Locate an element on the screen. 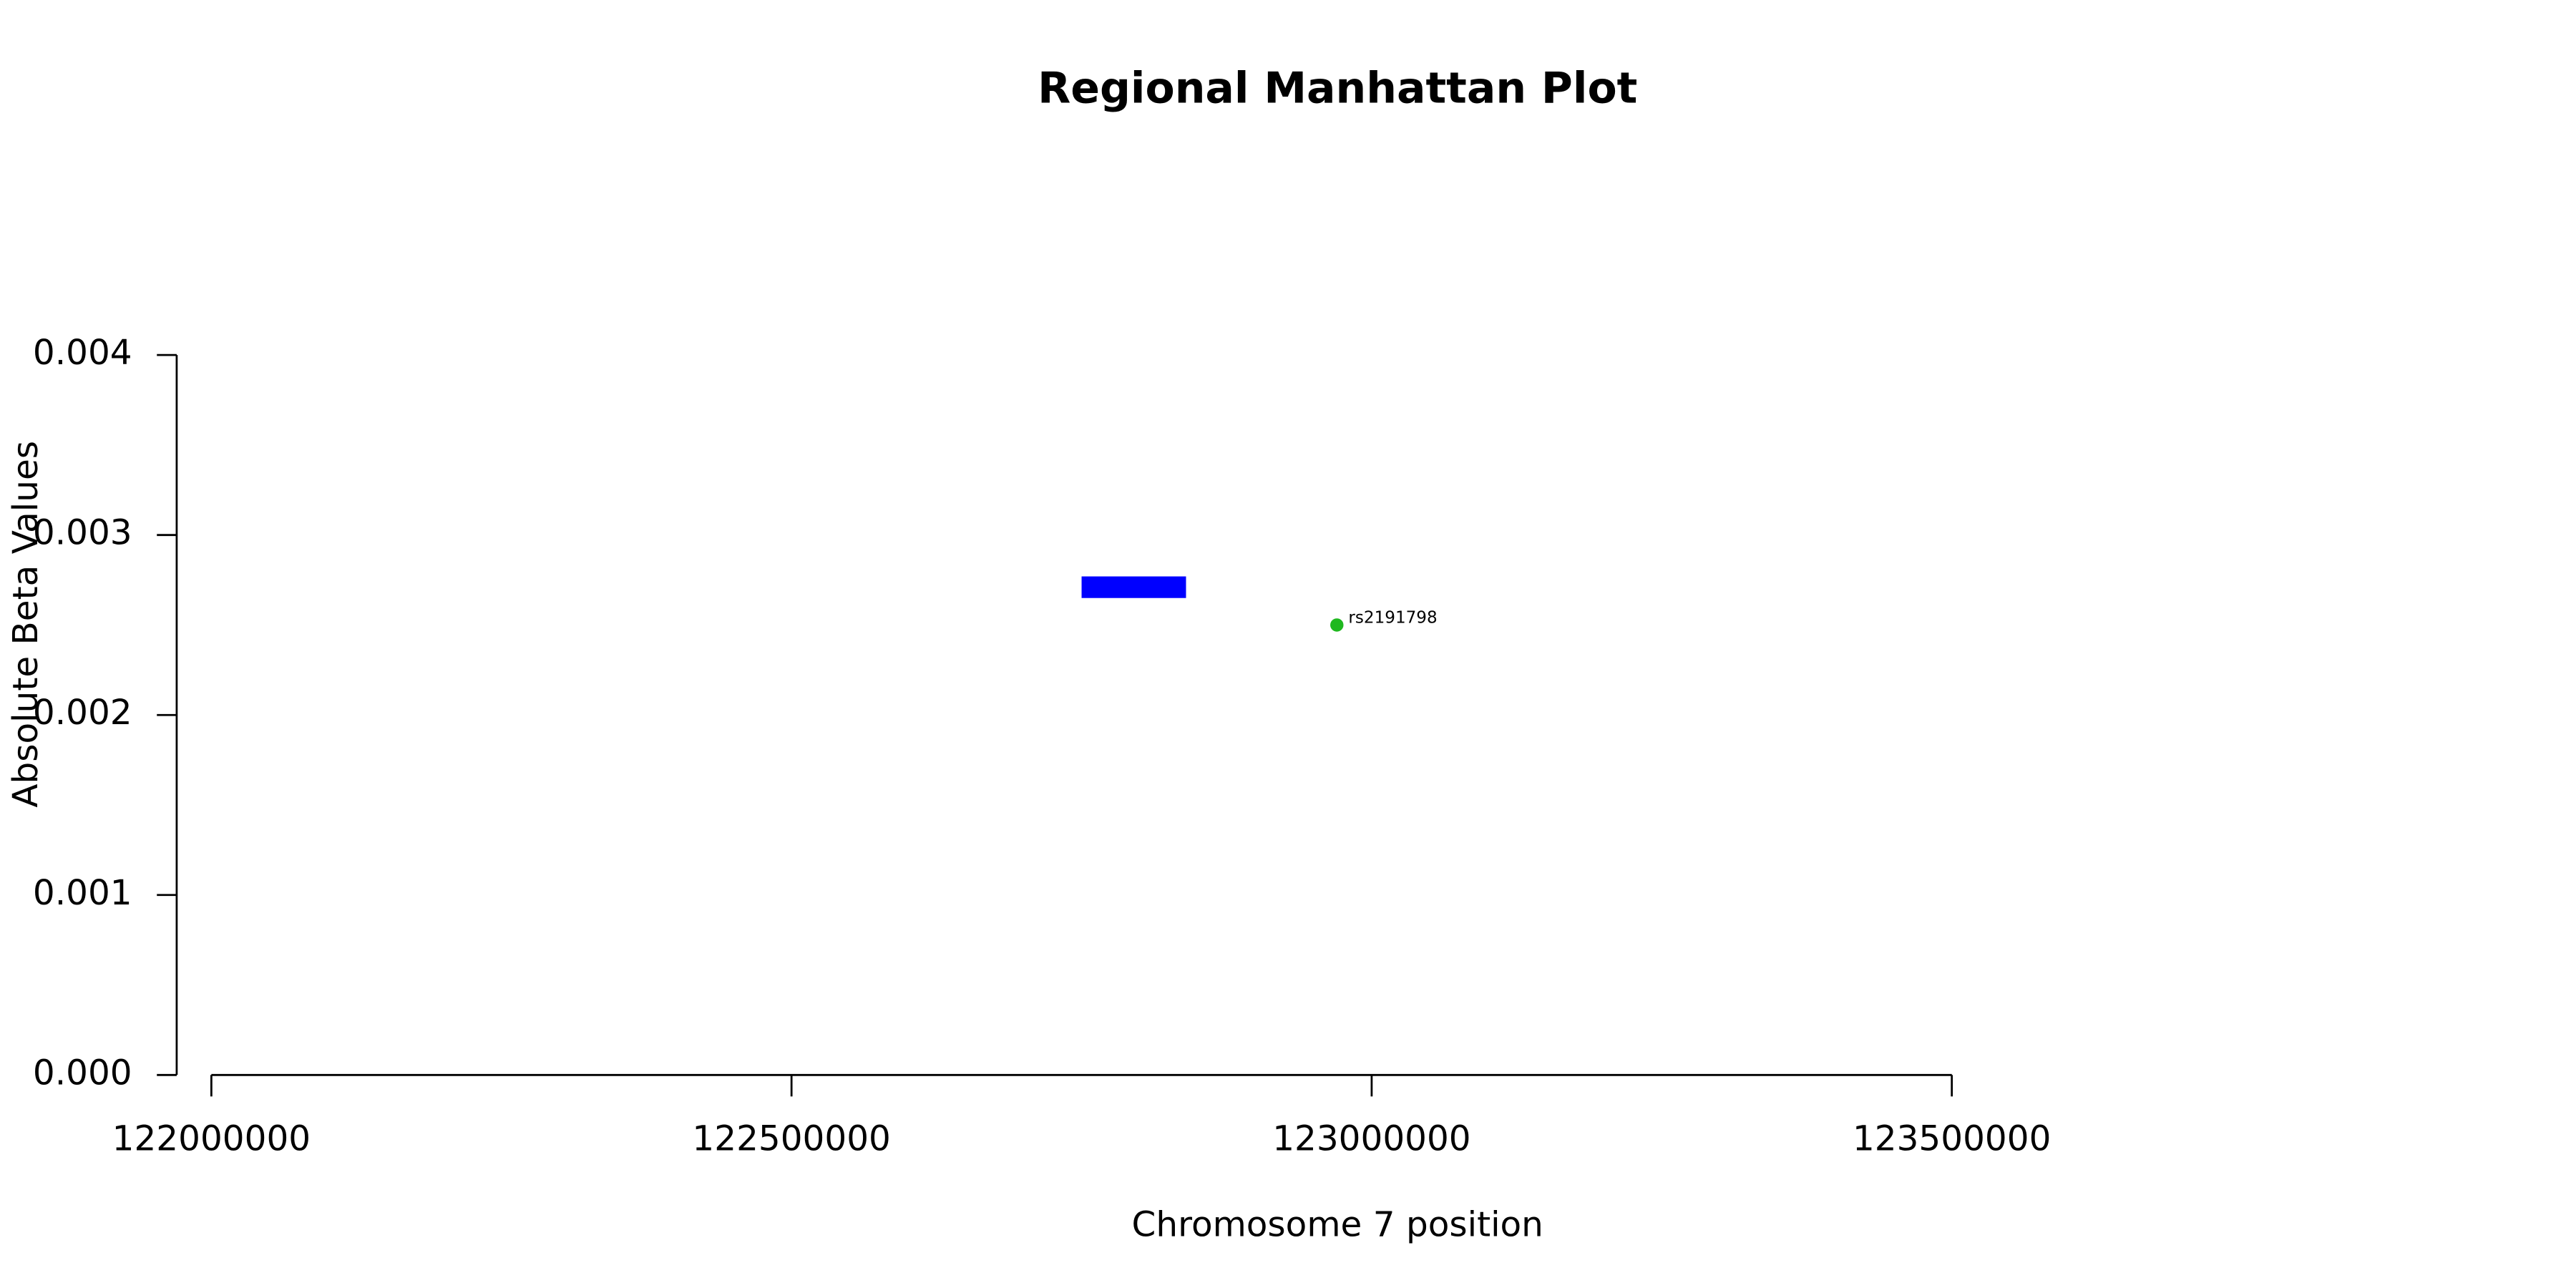 This screenshot has height=1288, width=2576. snp-label: rs2191798 is located at coordinates (1392, 618).